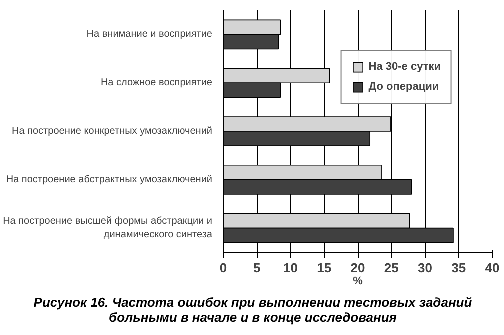  I want to click on x-tick-label: 20, so click(358, 268).